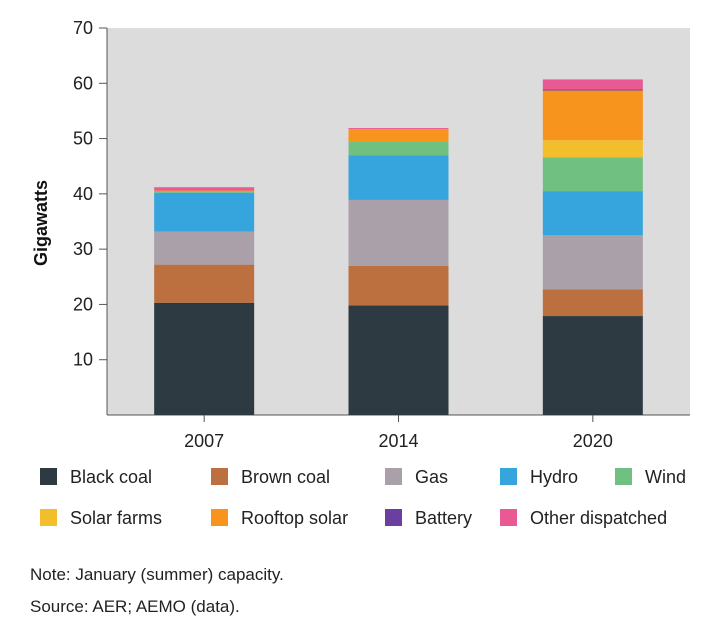  What do you see at coordinates (116, 518) in the screenshot?
I see `legend-item-label: Solar farms` at bounding box center [116, 518].